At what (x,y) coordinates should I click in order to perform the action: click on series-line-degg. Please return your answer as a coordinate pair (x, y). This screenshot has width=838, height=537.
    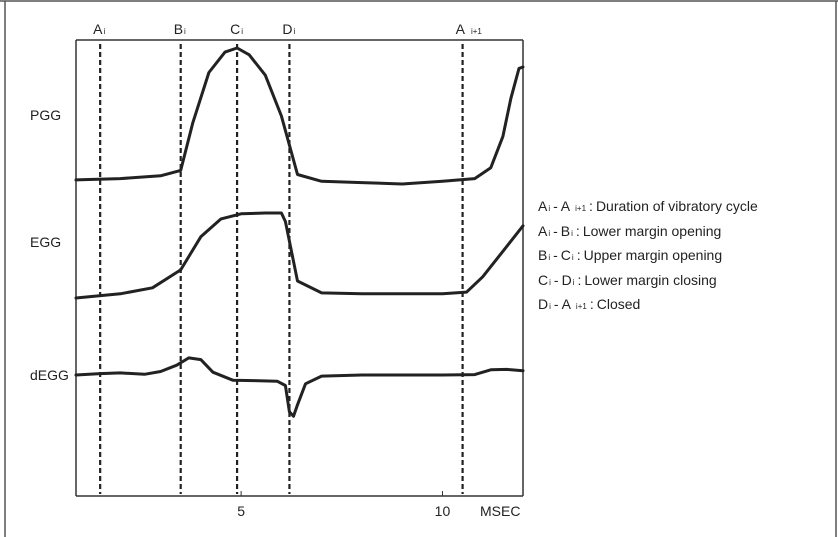
    Looking at the image, I should click on (299, 387).